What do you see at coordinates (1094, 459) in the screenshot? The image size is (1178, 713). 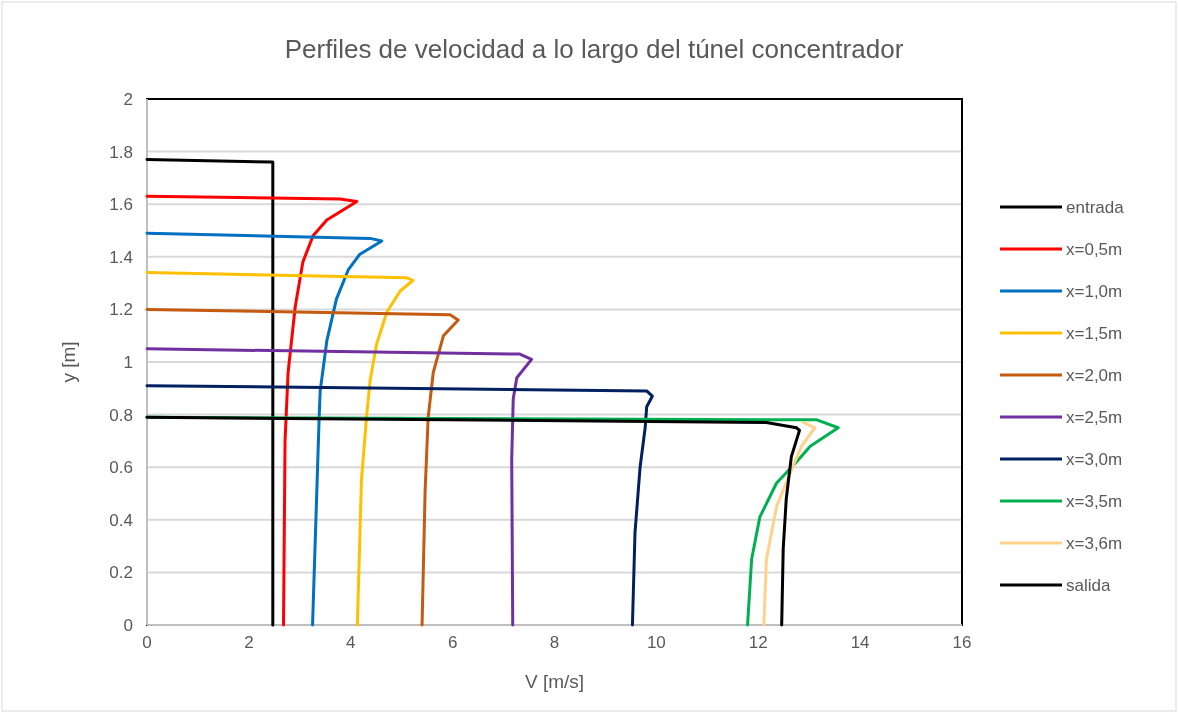 I see `legend-label: x=3,0m` at bounding box center [1094, 459].